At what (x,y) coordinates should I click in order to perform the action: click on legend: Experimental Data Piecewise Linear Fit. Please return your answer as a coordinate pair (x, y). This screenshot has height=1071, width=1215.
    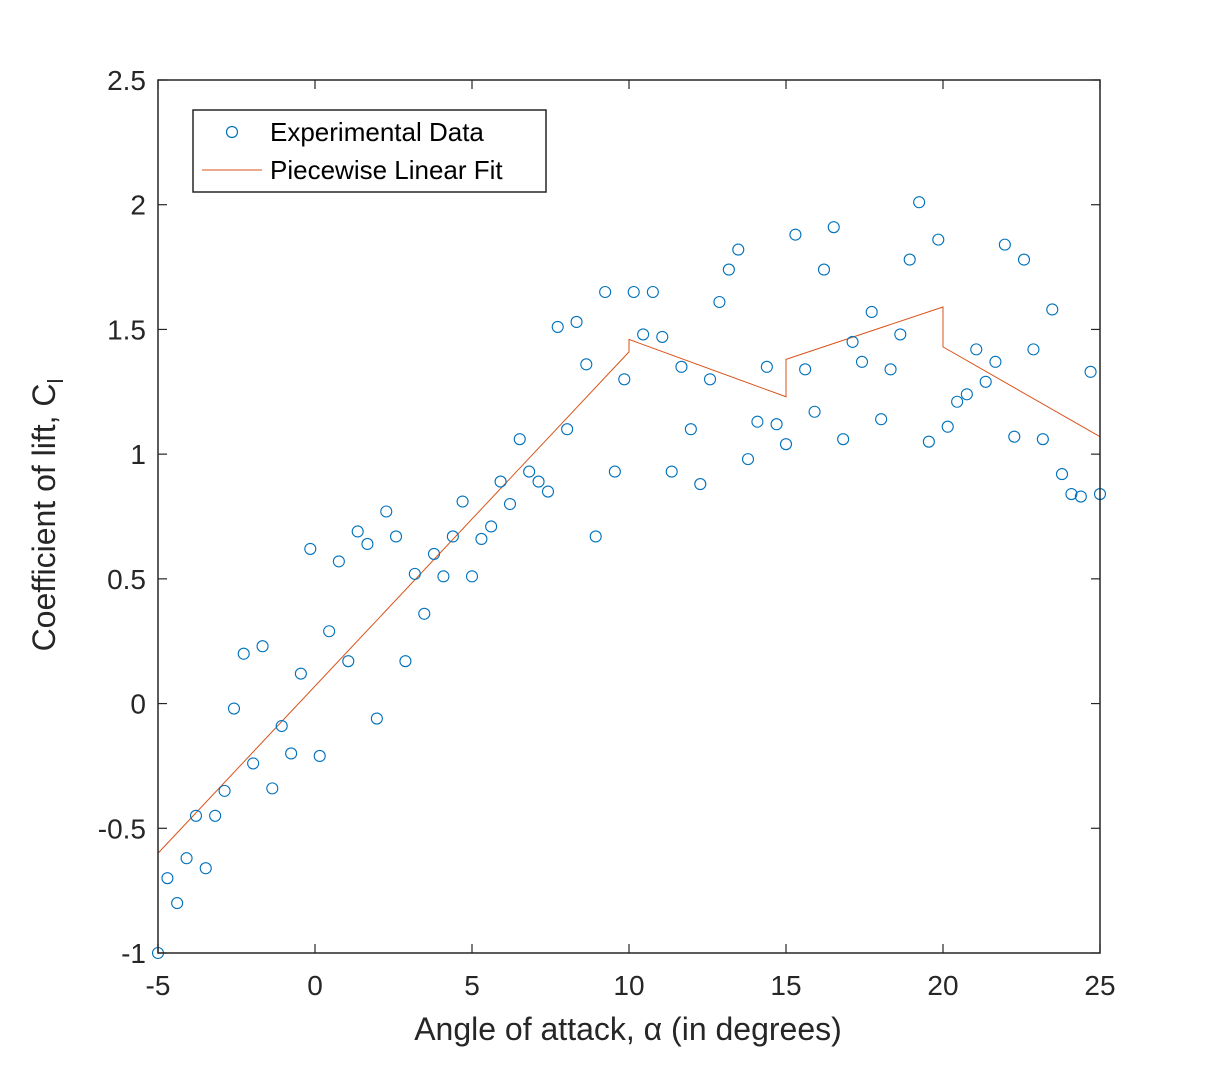
    Looking at the image, I should click on (369, 151).